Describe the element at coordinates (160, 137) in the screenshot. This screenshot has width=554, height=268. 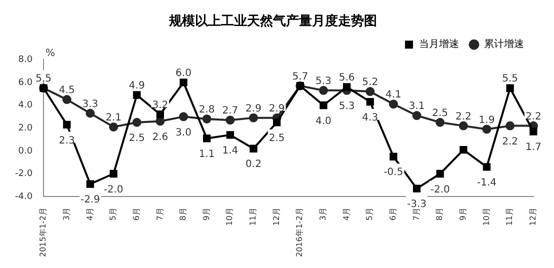
I see `data-label: 2.6` at that location.